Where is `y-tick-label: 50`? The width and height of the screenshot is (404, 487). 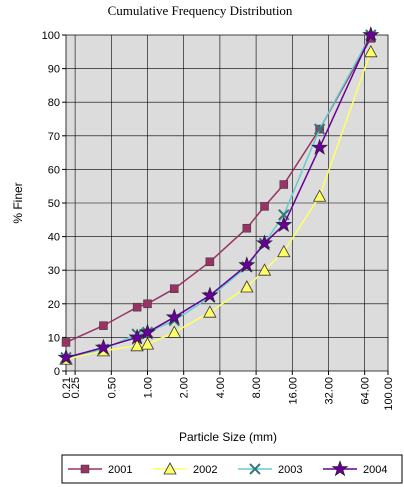 y-tick-label: 50 is located at coordinates (54, 204).